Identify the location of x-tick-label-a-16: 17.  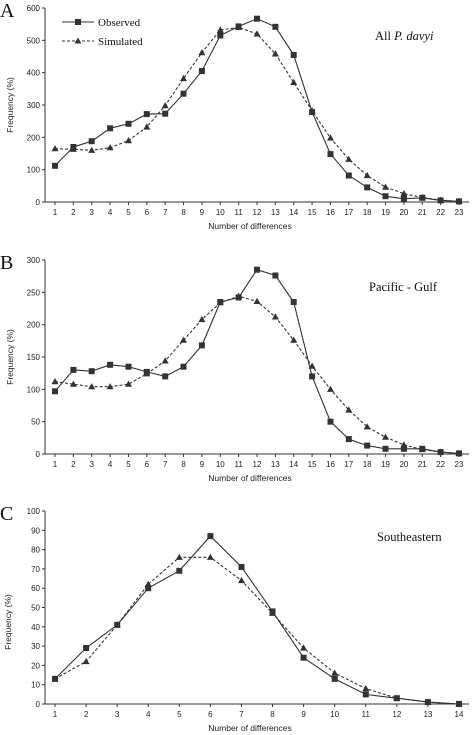
(348, 212).